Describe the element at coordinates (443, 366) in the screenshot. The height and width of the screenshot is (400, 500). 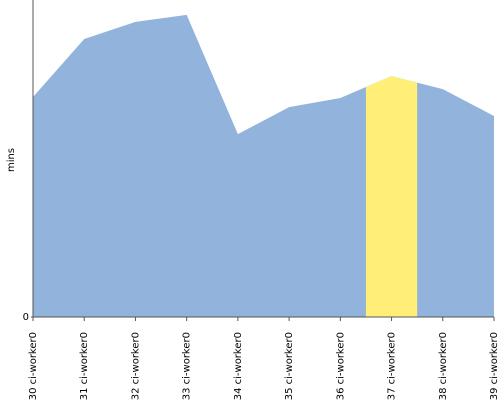
I see `x-tick-label: #138 ci-worker0` at that location.